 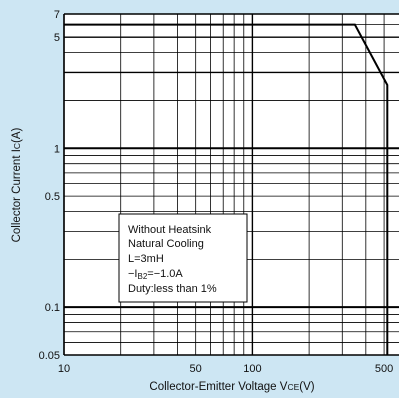 What do you see at coordinates (146, 259) in the screenshot?
I see `annotation-line: L=3mH` at bounding box center [146, 259].